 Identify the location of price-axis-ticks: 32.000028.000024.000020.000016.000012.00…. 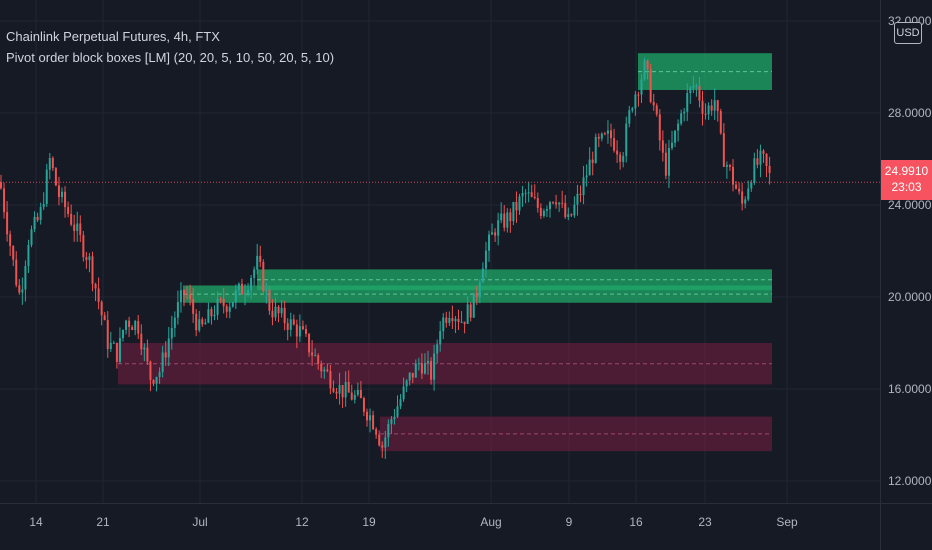
(910, 251).